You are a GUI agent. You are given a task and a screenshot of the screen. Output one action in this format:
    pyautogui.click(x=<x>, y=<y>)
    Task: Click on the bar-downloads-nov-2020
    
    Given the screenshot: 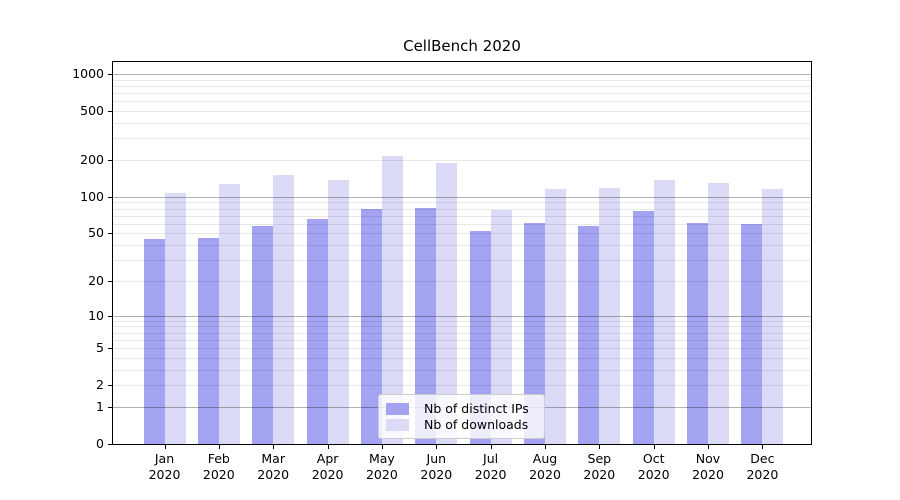 What is the action you would take?
    pyautogui.click(x=718, y=313)
    